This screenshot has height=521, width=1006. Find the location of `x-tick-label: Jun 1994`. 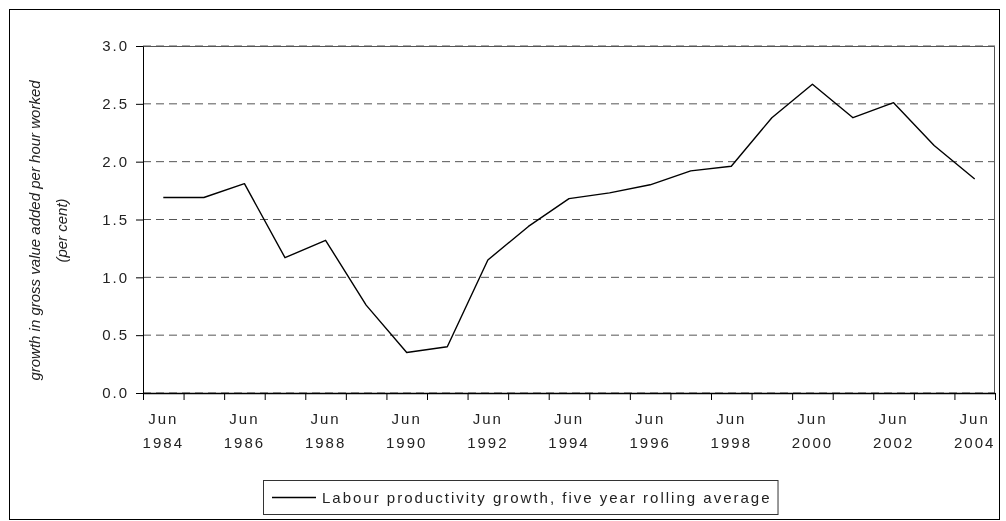

x-tick-label: Jun 1994 is located at coordinates (569, 430).